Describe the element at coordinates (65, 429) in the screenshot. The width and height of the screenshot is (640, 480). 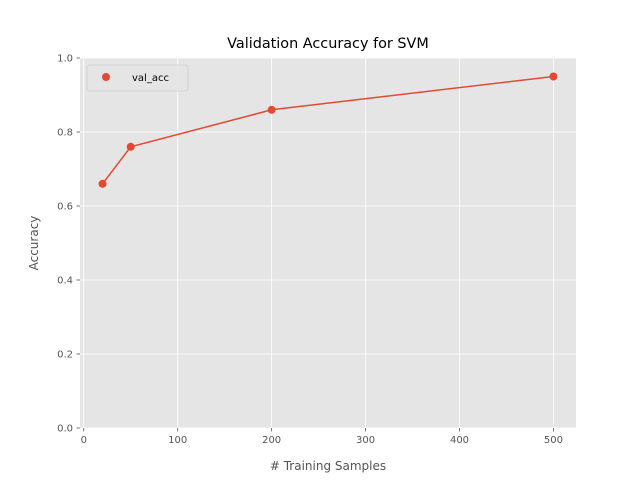
I see `y-tick-label: 0.0` at that location.